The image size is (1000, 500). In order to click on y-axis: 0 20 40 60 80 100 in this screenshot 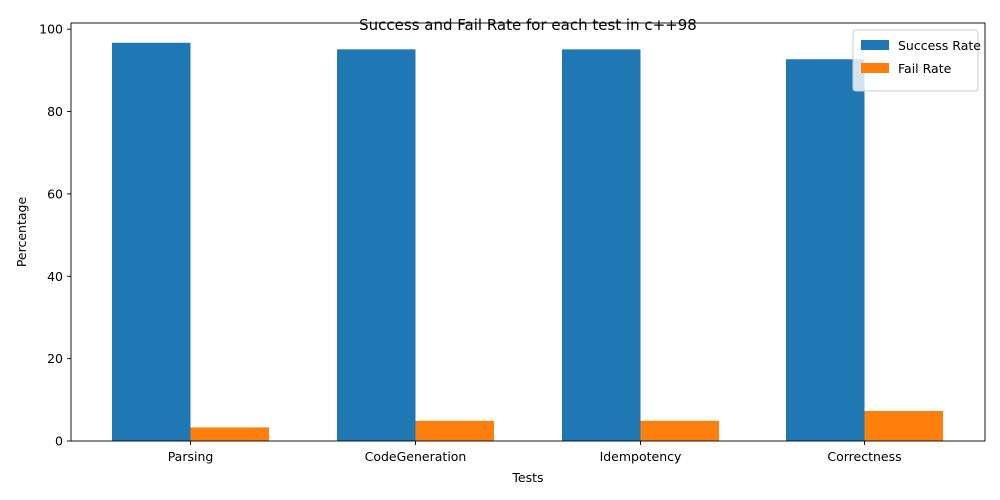, I will do `click(55, 235)`.